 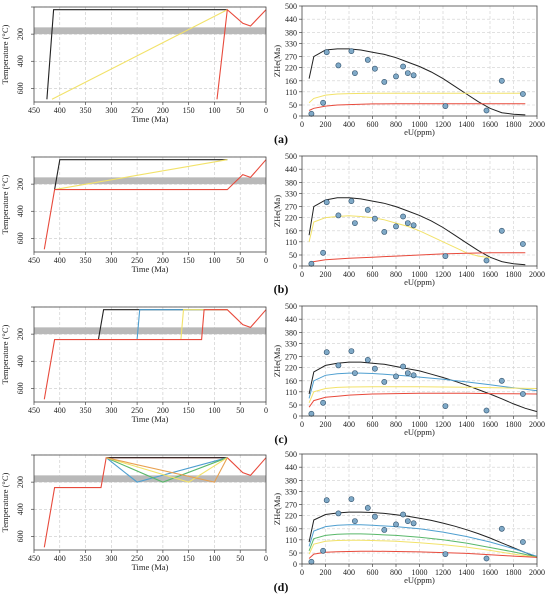 I want to click on tt-frame, so click(x=150, y=204).